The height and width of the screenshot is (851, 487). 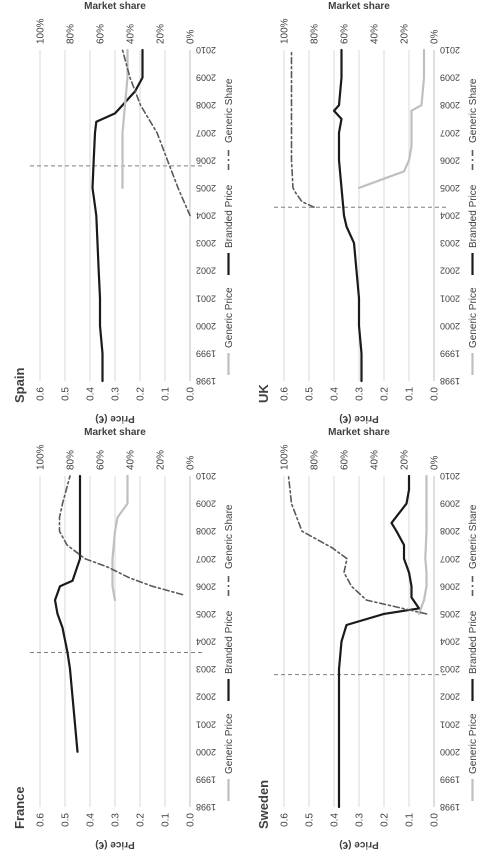 I want to click on y2-axis-title: Market share, so click(x=115, y=432).